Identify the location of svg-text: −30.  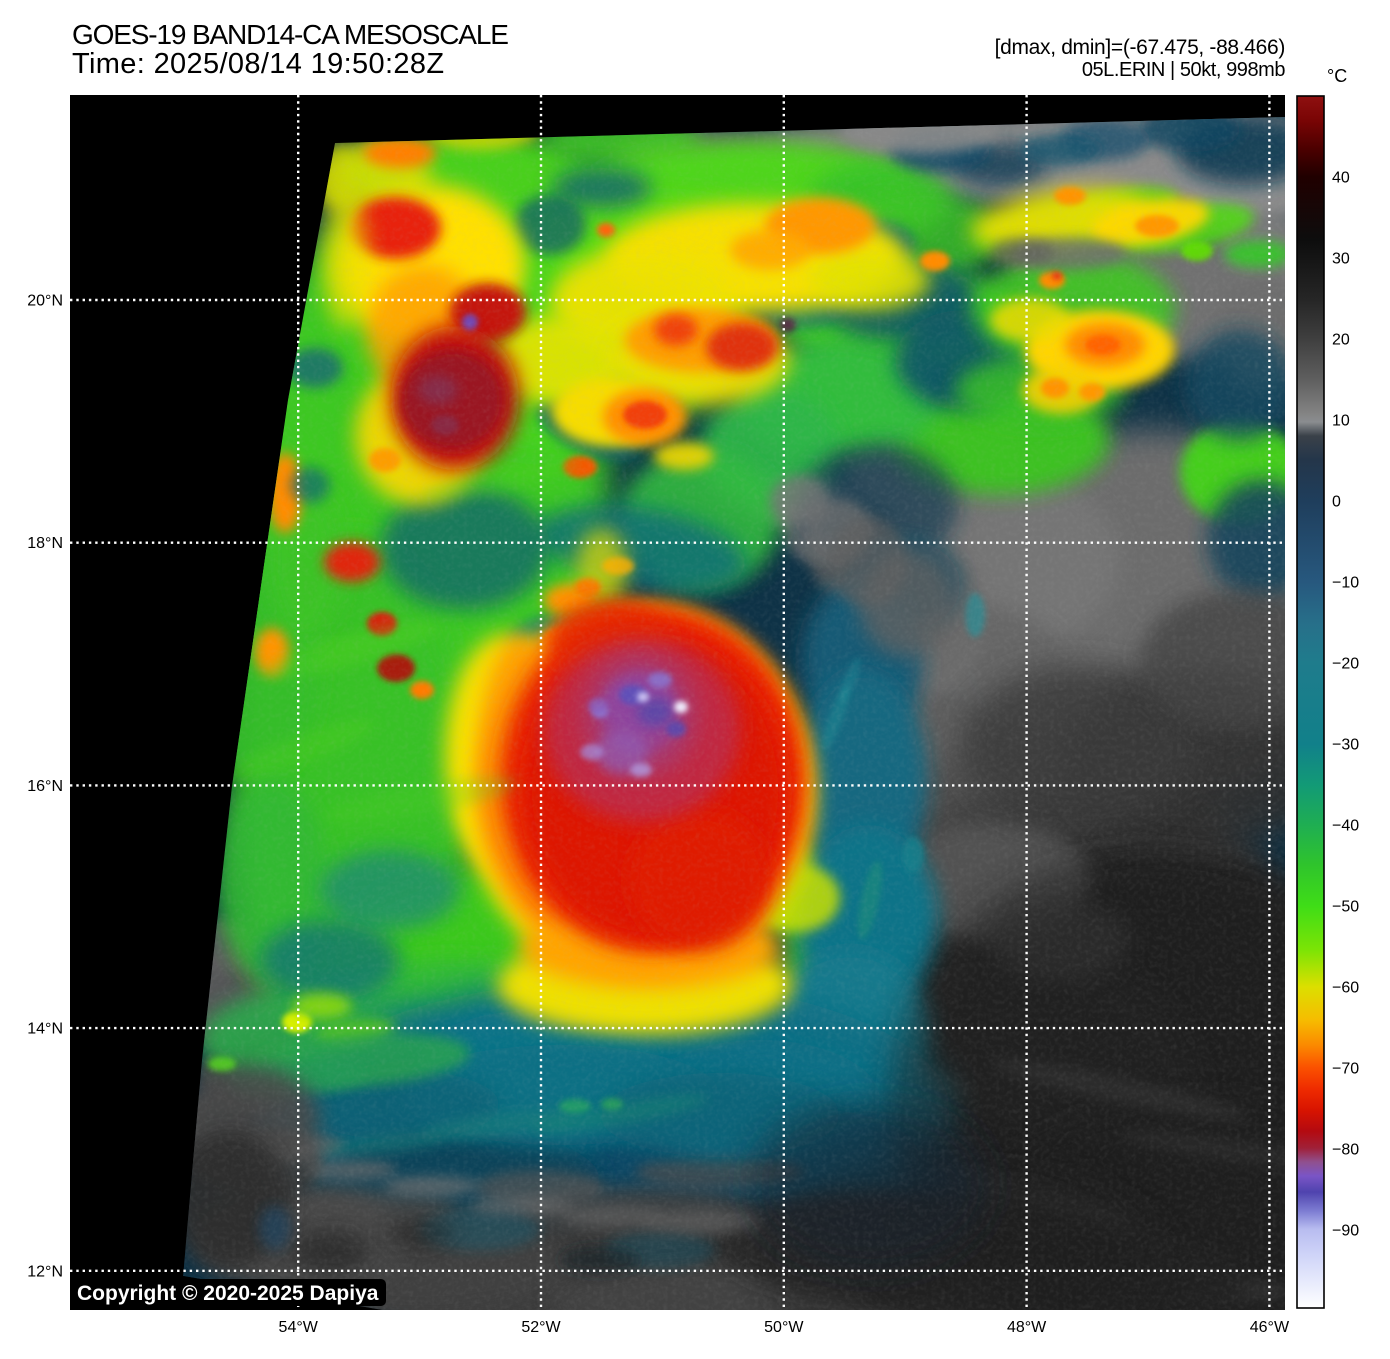
(1345, 745).